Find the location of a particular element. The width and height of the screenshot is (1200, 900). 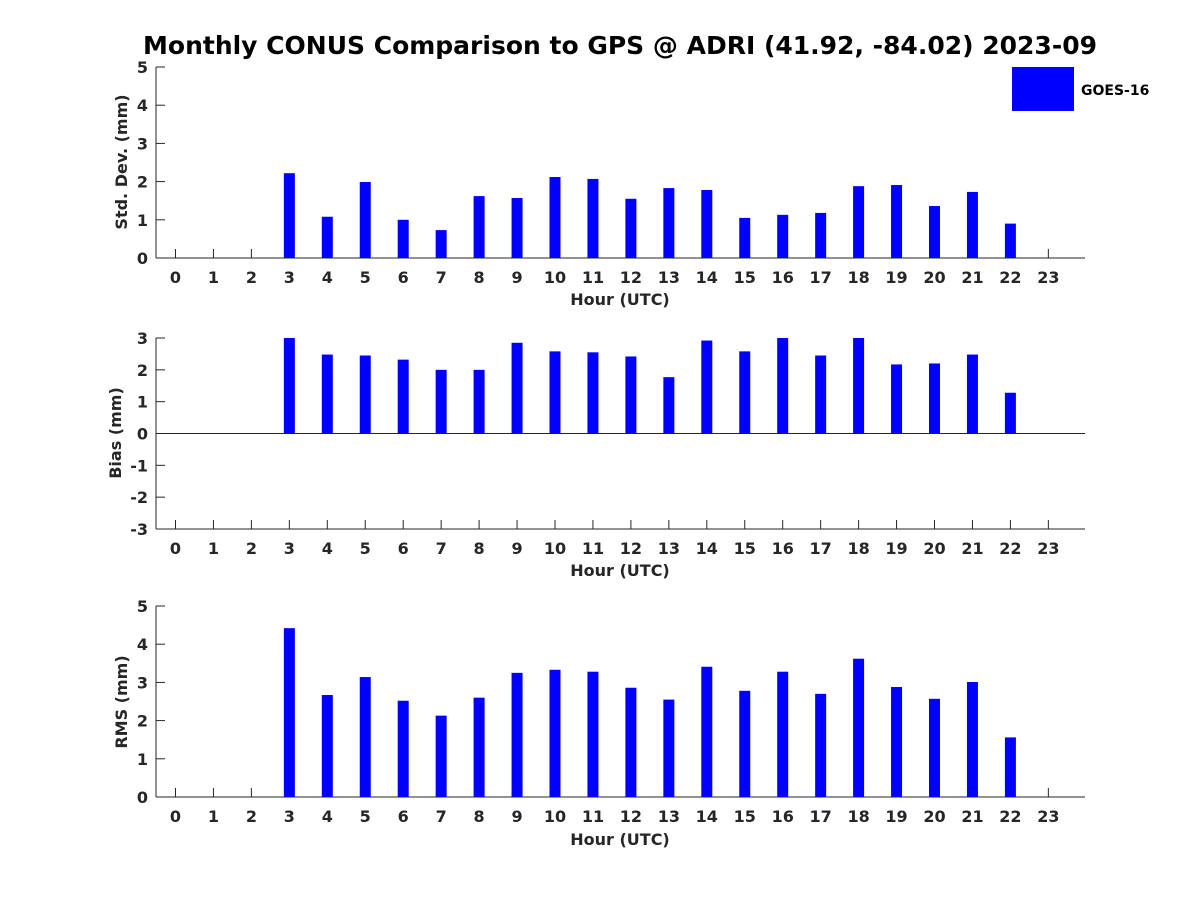

bias-x-tick-label: 17 is located at coordinates (821, 548).